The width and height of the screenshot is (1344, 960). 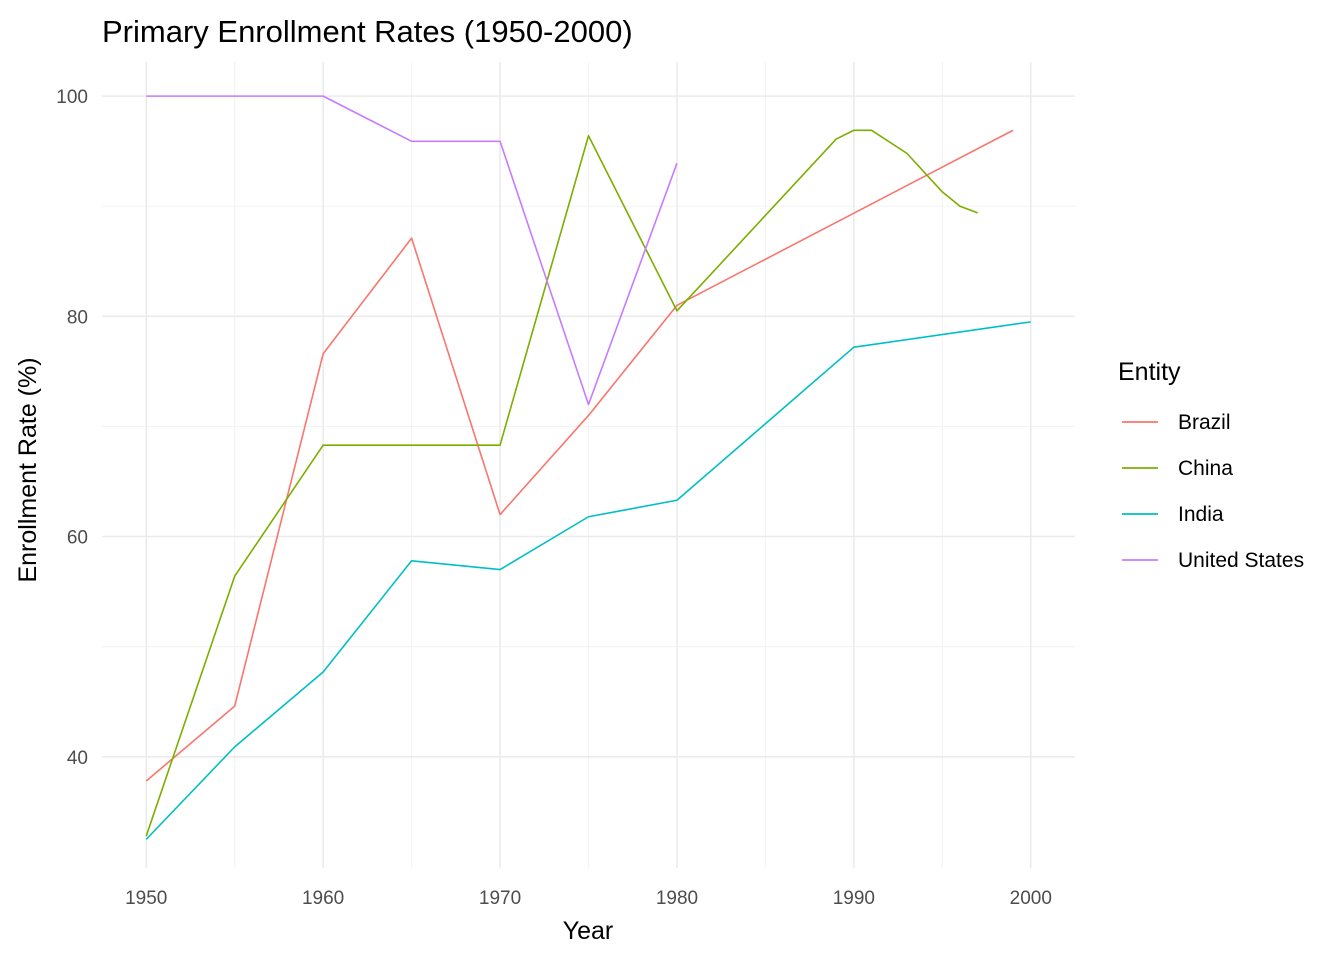 What do you see at coordinates (500, 898) in the screenshot?
I see `x-tick-label: 1970` at bounding box center [500, 898].